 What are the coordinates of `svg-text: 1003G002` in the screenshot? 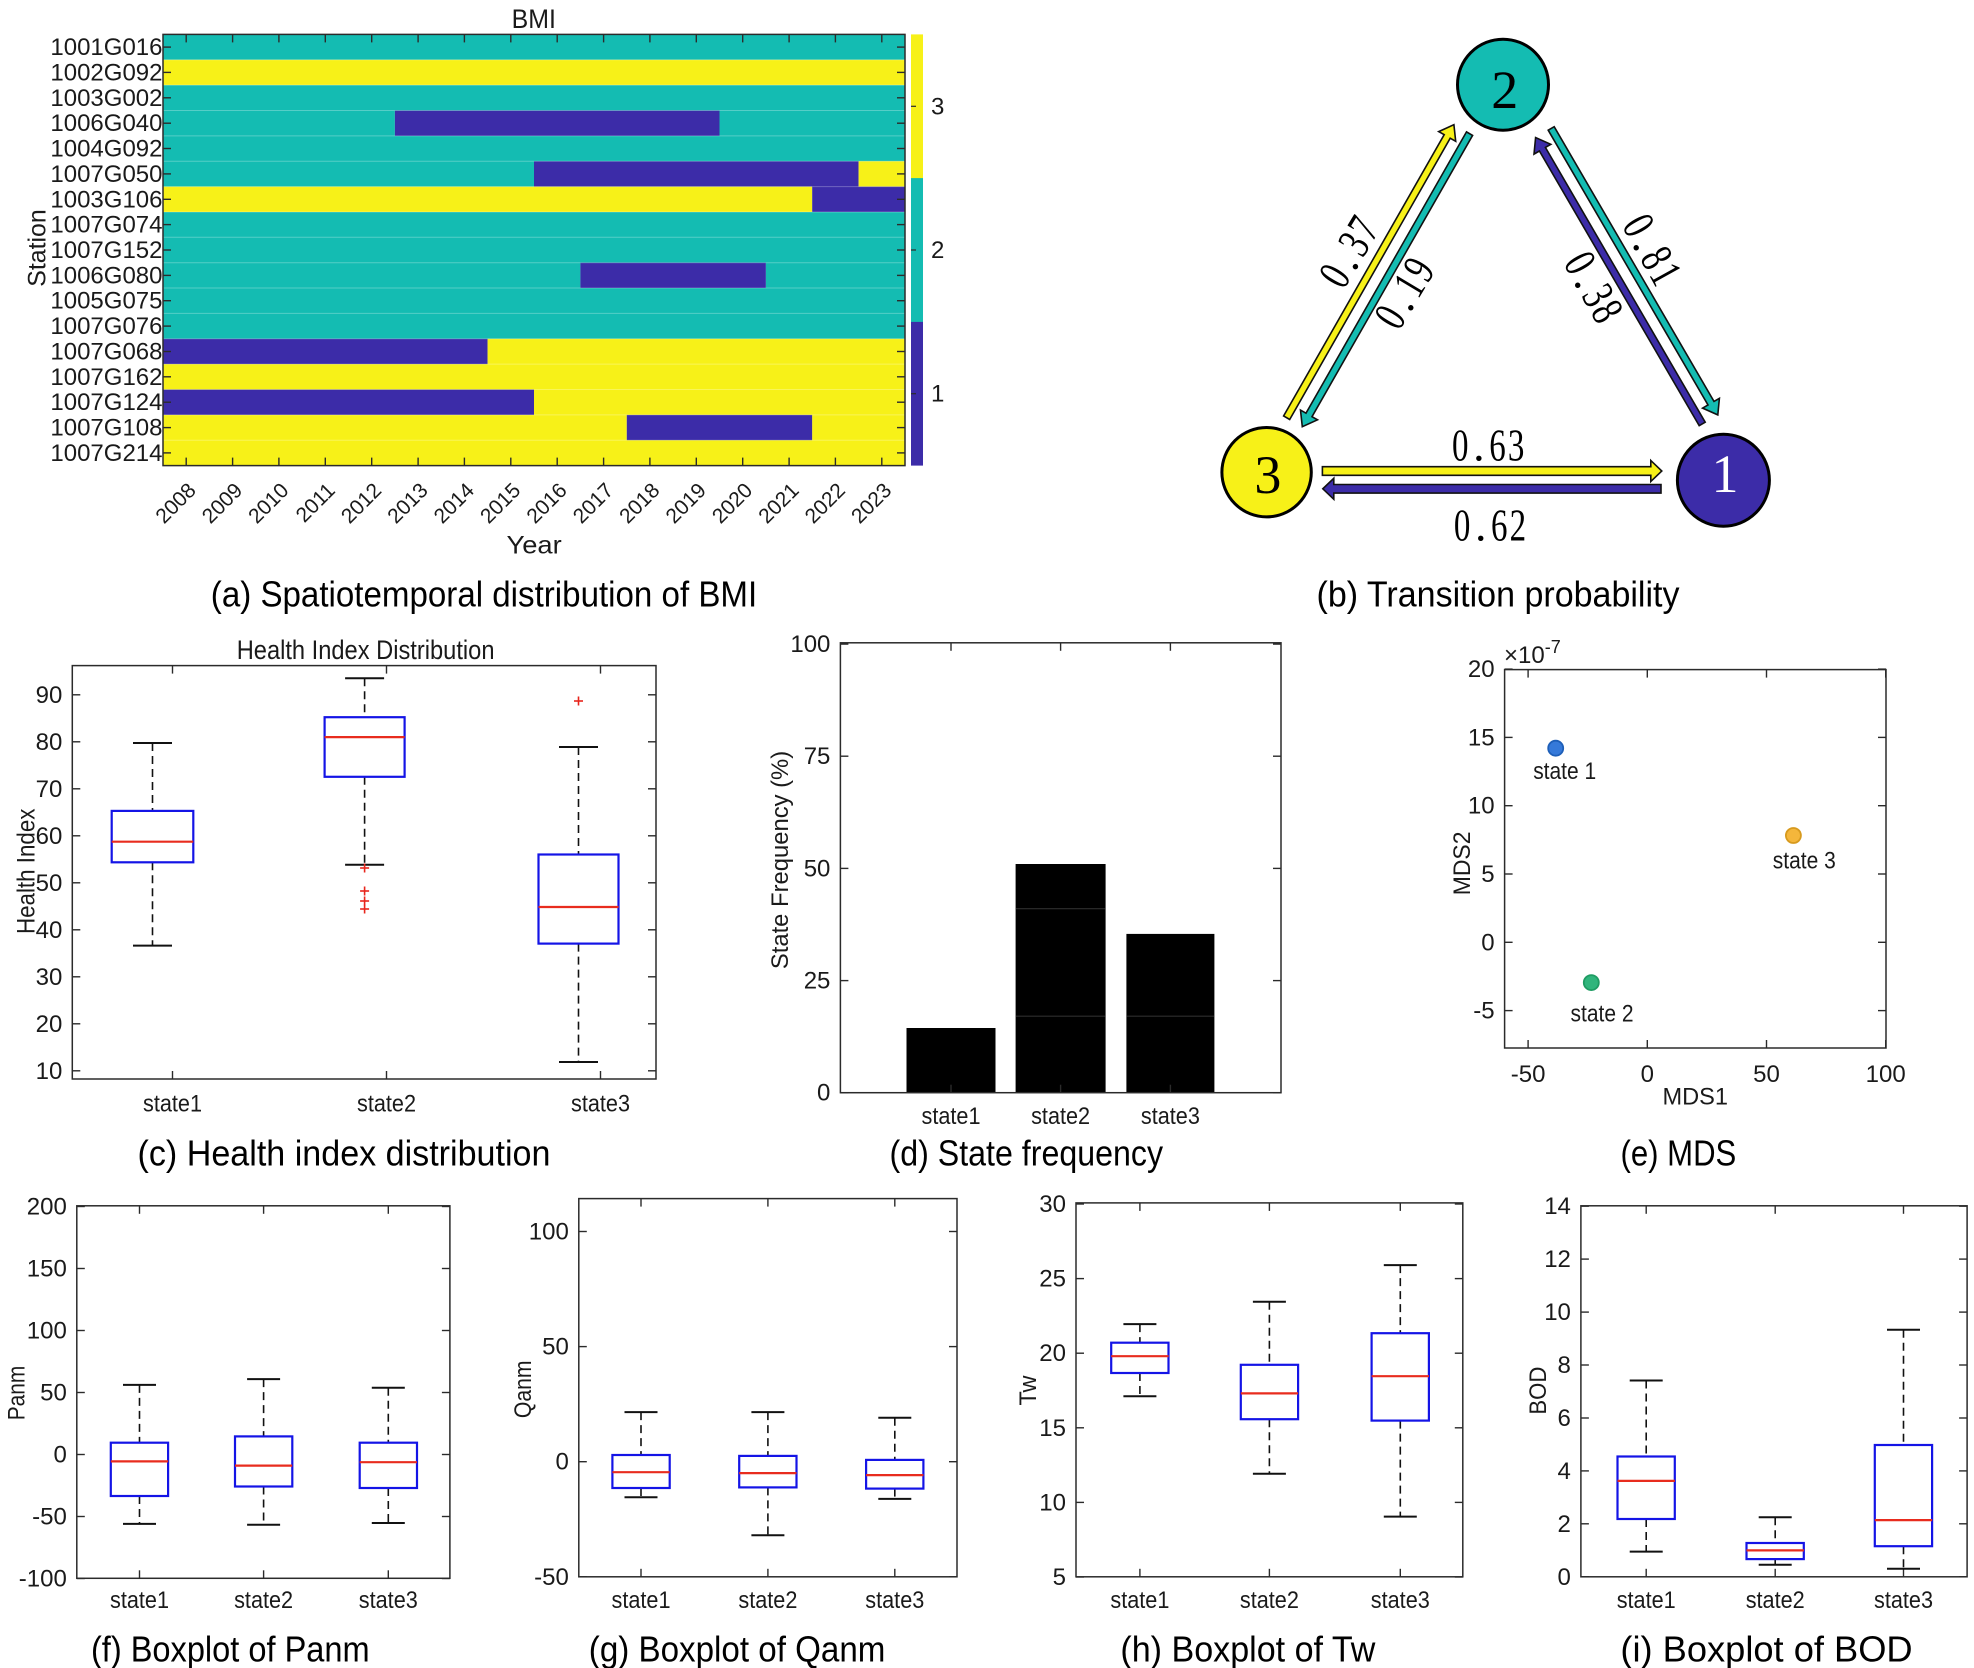 It's located at (106, 98).